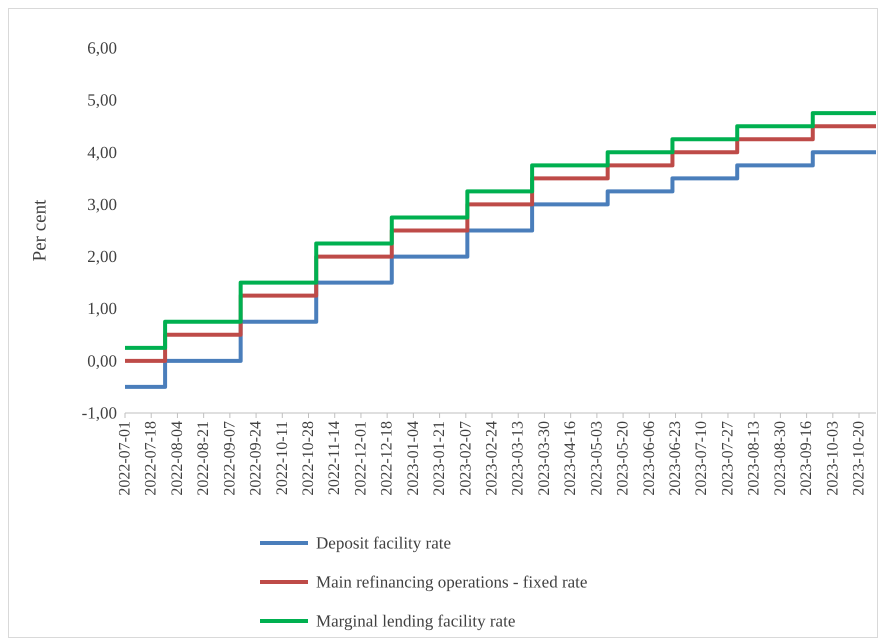  What do you see at coordinates (416, 621) in the screenshot?
I see `legend-label: Marginal lending facility rate` at bounding box center [416, 621].